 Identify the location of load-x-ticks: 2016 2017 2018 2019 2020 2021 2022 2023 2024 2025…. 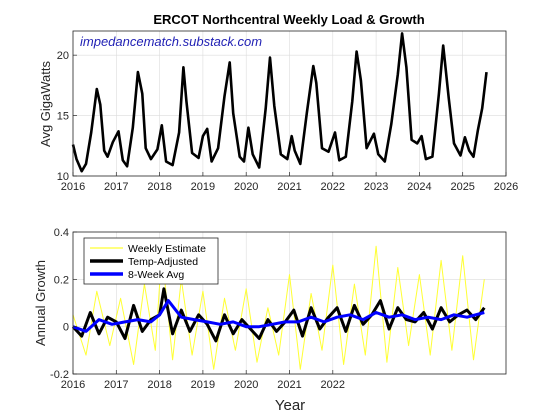
(289, 182).